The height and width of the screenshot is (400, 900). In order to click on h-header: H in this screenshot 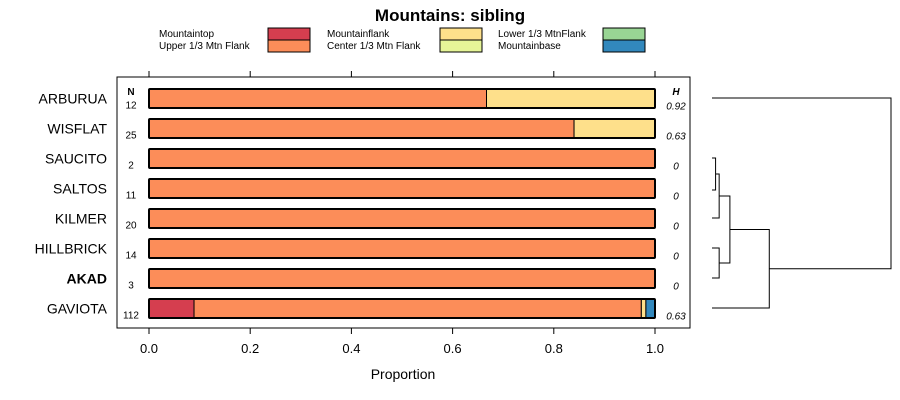, I will do `click(676, 92)`.